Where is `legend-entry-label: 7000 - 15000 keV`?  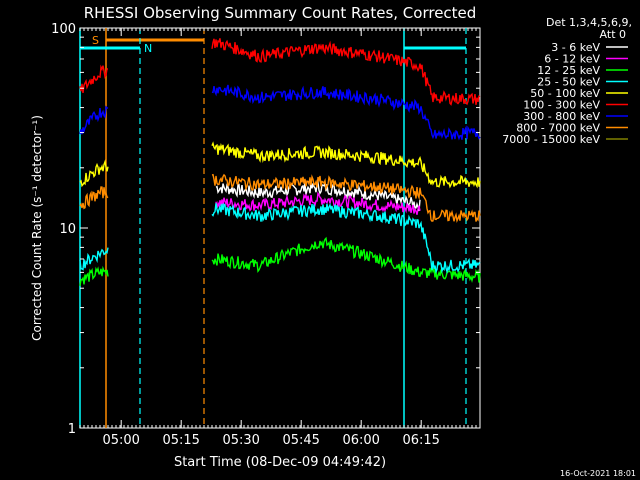 legend-entry-label: 7000 - 15000 keV is located at coordinates (551, 139).